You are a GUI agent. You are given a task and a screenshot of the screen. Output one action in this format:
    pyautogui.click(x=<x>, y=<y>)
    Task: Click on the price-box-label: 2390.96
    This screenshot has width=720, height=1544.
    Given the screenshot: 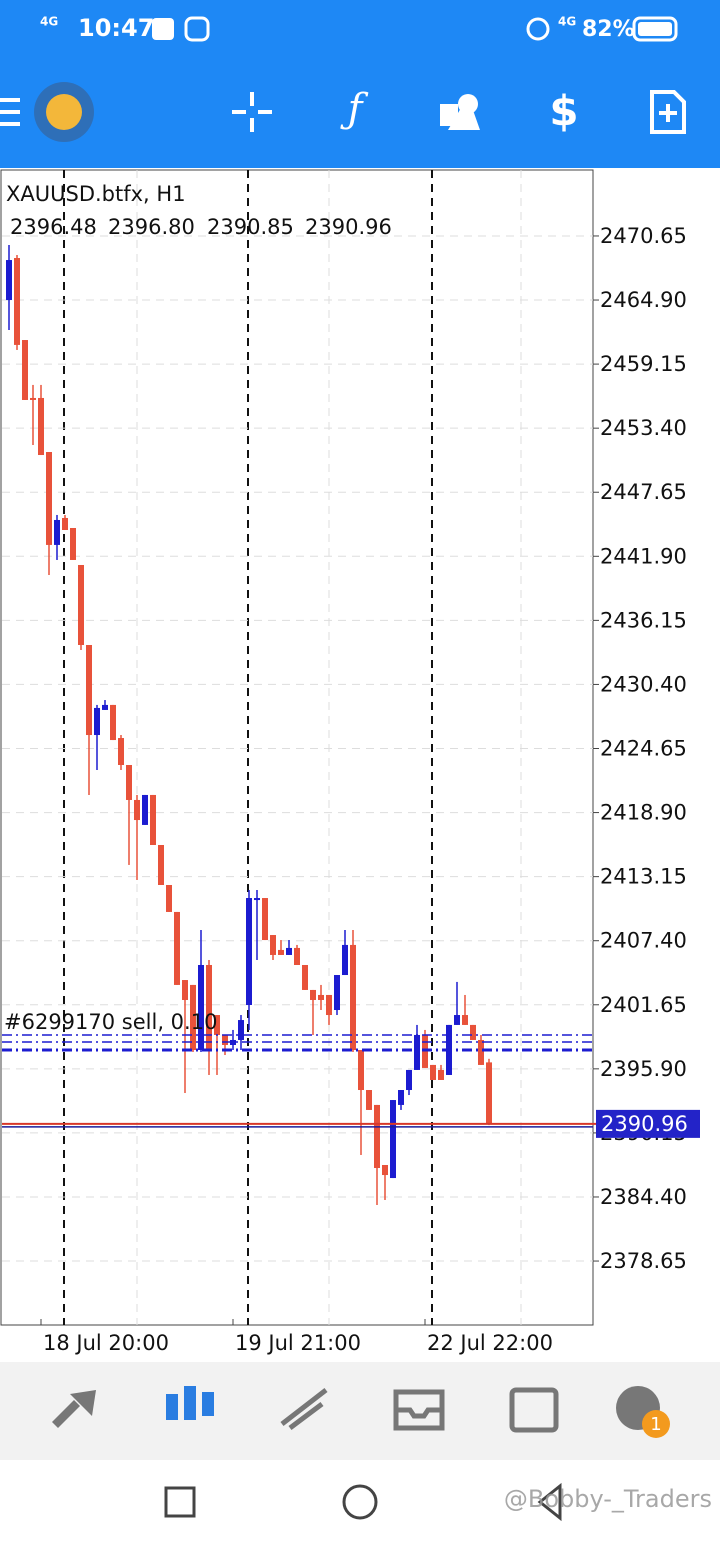 What is the action you would take?
    pyautogui.click(x=644, y=1124)
    